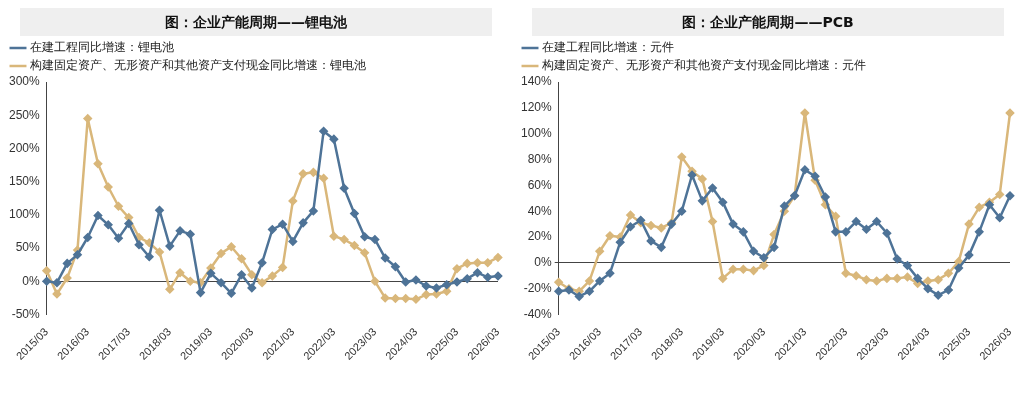  Describe the element at coordinates (24, 147) in the screenshot. I see `y-tick-label: 200%` at that location.